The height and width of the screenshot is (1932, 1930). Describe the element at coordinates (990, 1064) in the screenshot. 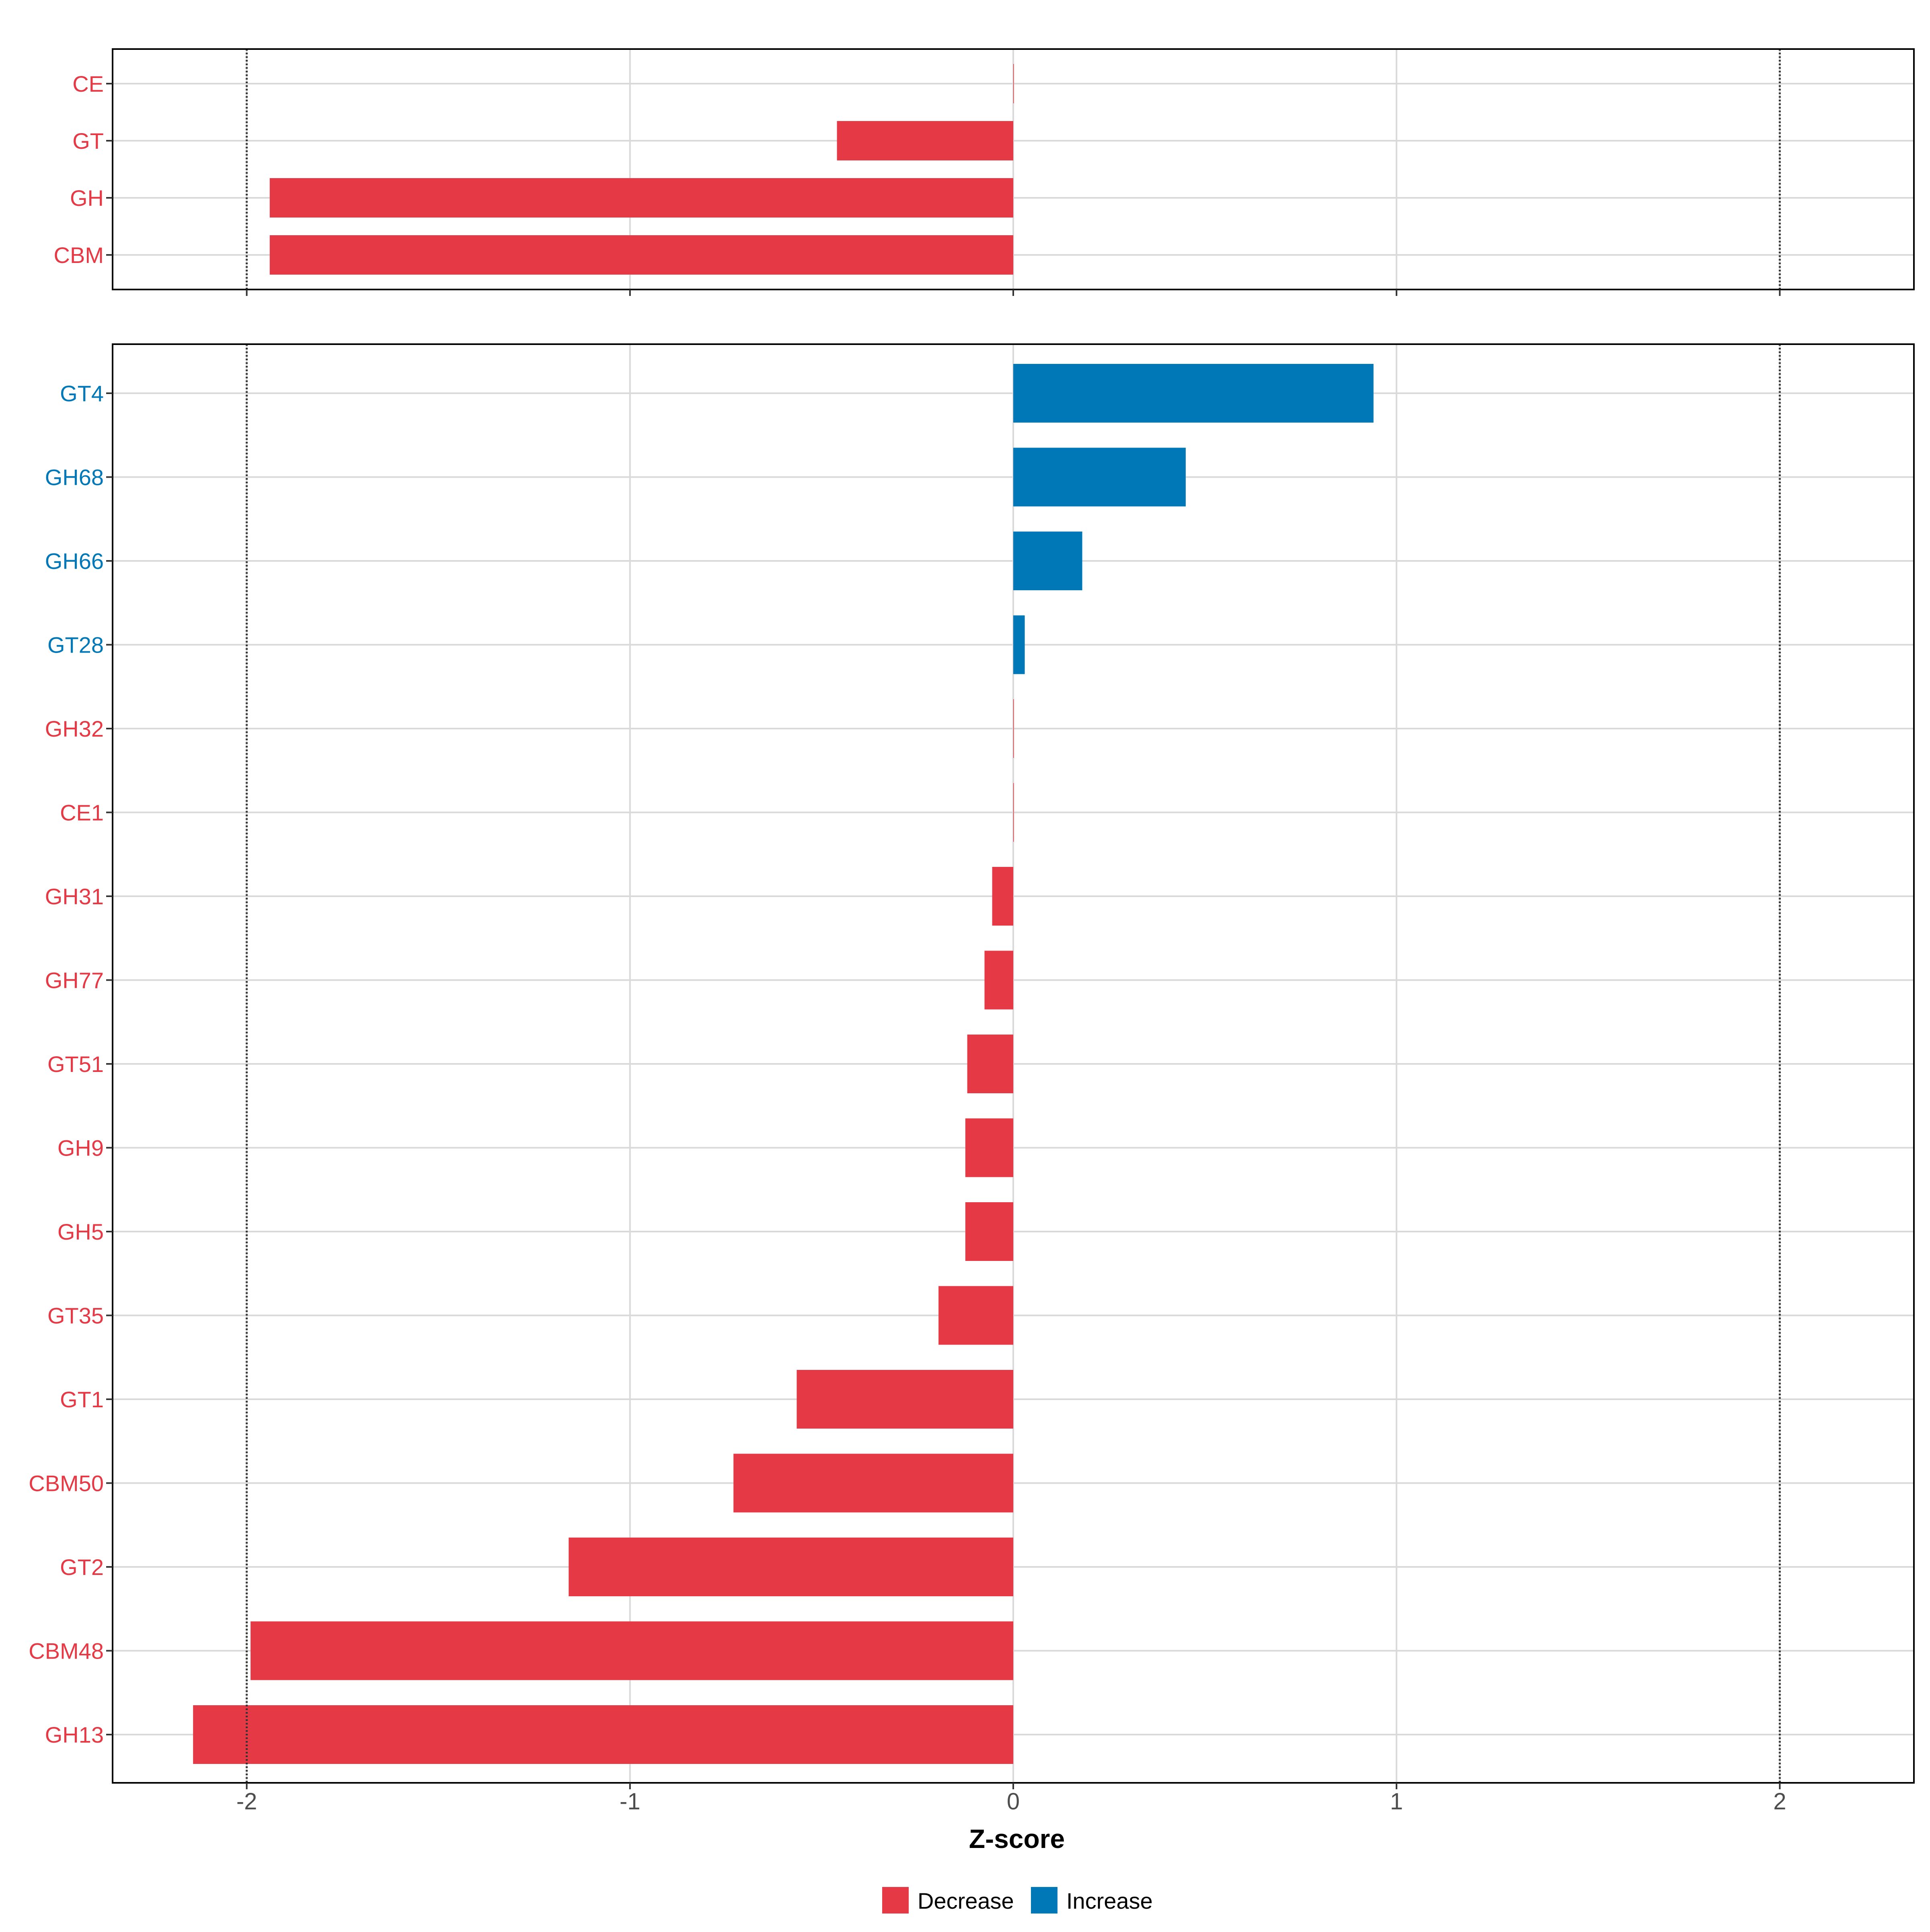

I see `bar-gt51` at that location.